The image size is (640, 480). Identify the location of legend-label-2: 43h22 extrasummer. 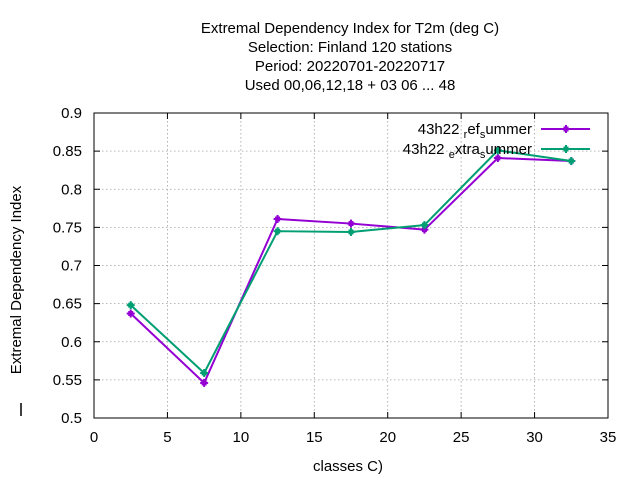
(467, 151).